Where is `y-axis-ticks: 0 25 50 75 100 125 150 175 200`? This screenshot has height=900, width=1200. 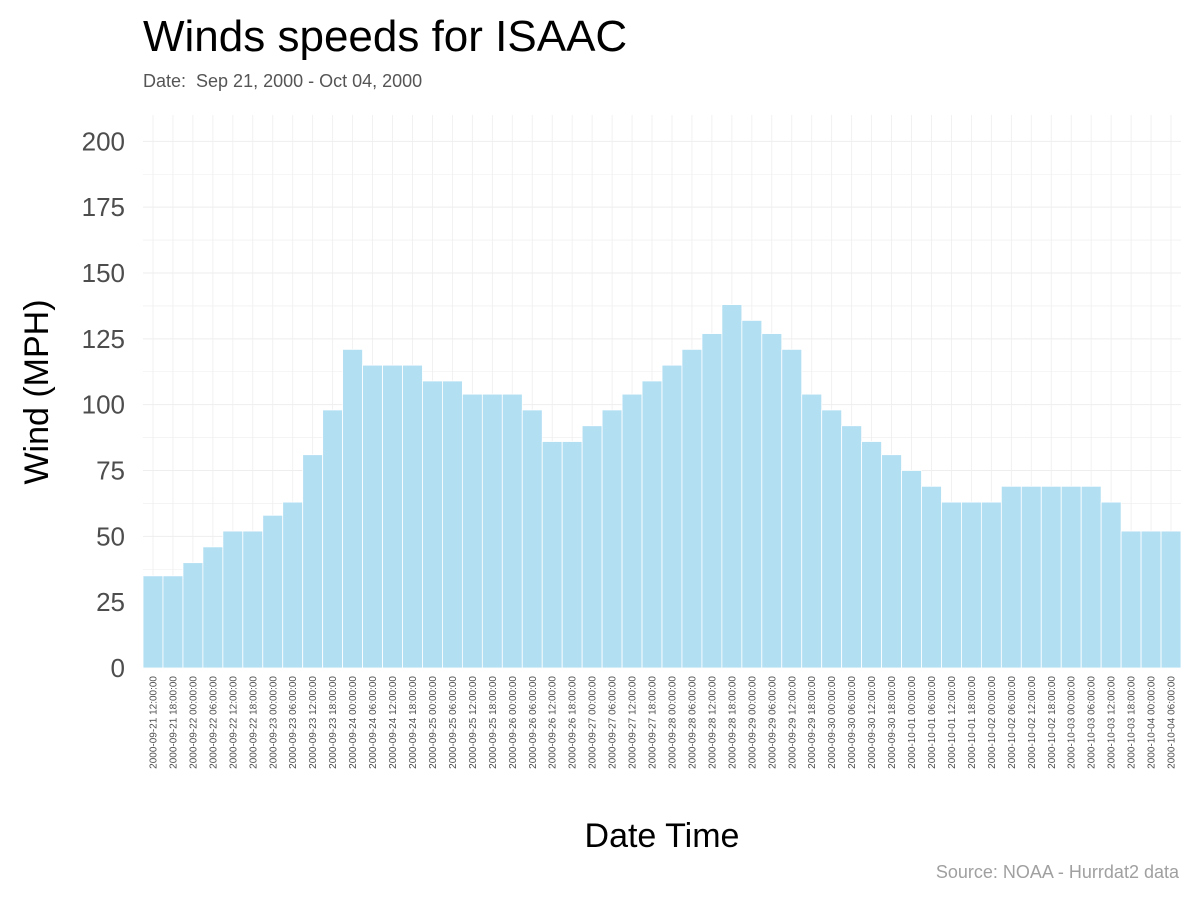 y-axis-ticks: 0 25 50 75 100 125 150 175 200 is located at coordinates (103, 404).